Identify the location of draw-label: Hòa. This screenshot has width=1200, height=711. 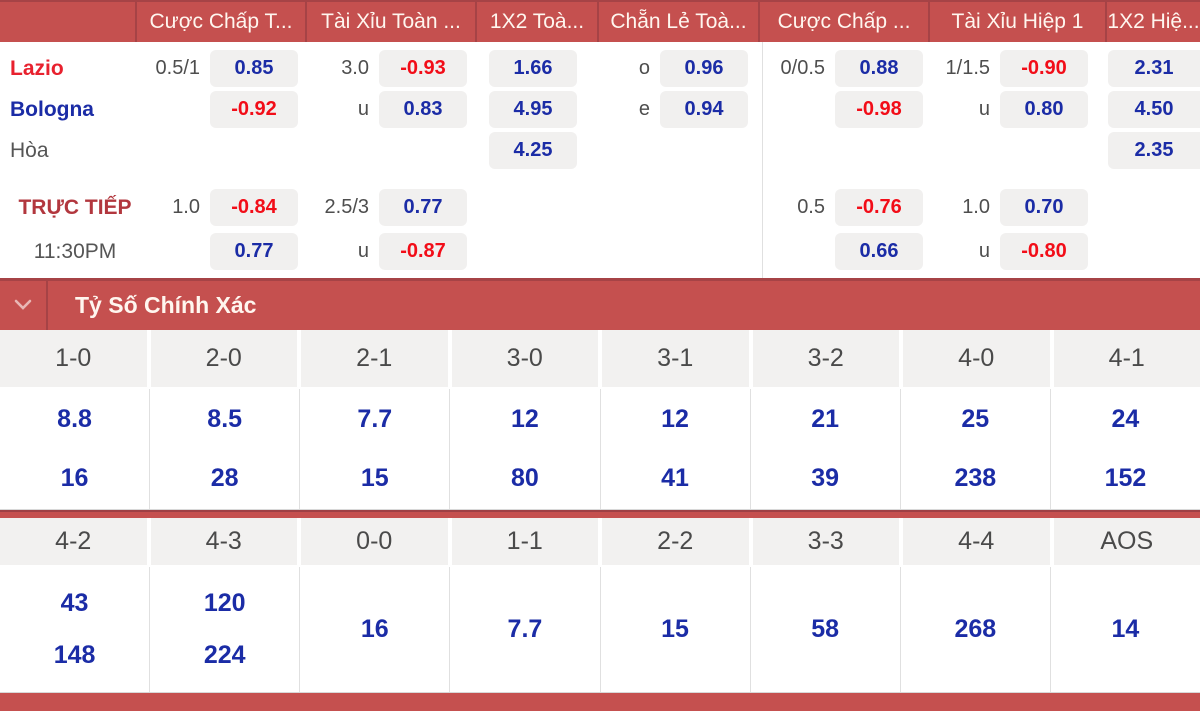
(29, 150).